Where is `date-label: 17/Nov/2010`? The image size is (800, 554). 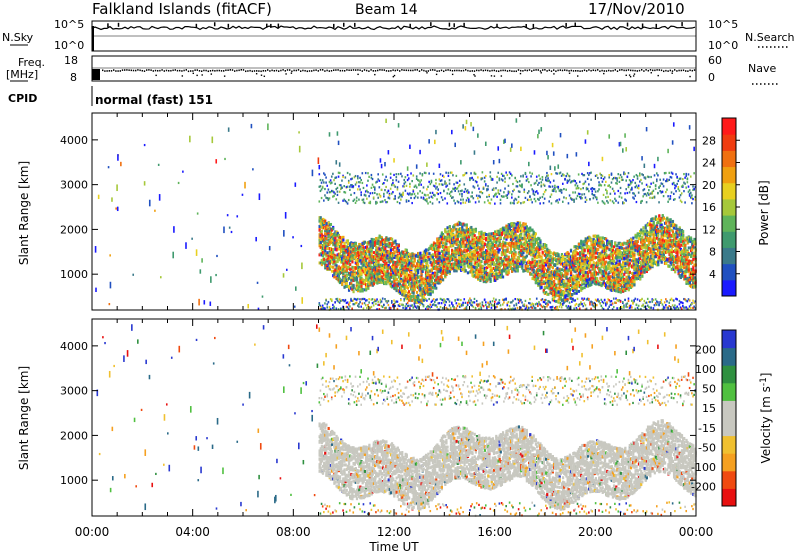 date-label: 17/Nov/2010 is located at coordinates (636, 9).